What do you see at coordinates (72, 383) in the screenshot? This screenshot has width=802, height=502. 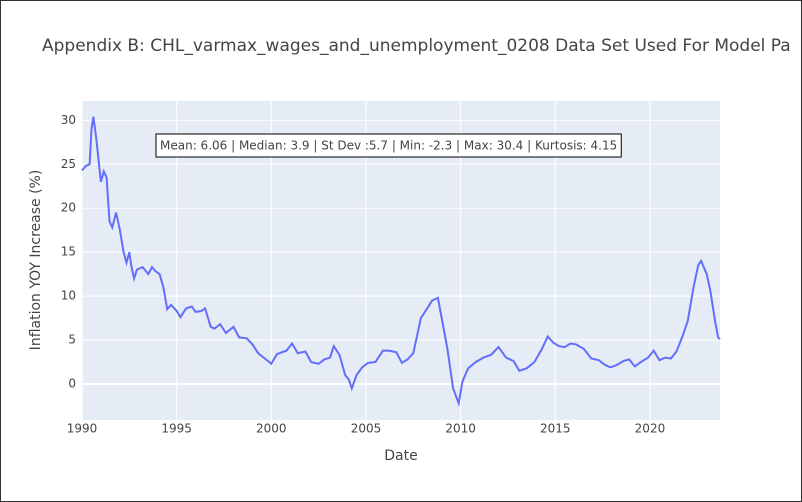 I see `y-tick-label: 0` at bounding box center [72, 383].